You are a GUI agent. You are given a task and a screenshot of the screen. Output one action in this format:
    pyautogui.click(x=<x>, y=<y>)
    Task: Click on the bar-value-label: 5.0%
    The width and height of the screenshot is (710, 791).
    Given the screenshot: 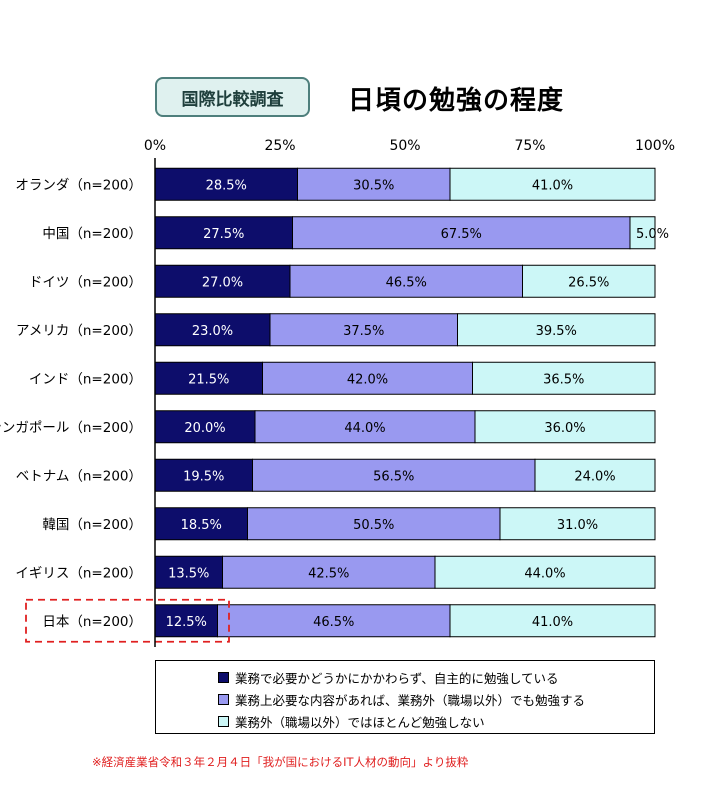 What is the action you would take?
    pyautogui.click(x=652, y=234)
    